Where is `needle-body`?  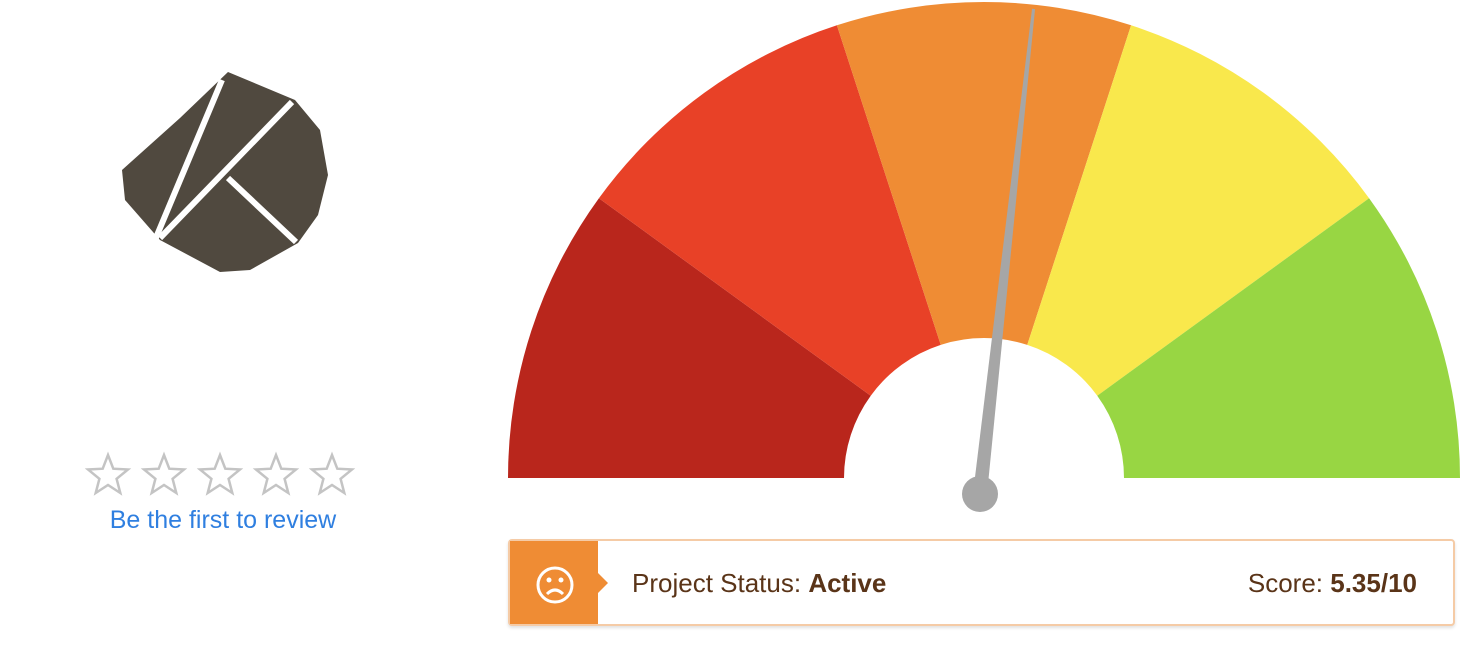
needle-body is located at coordinates (1004, 251).